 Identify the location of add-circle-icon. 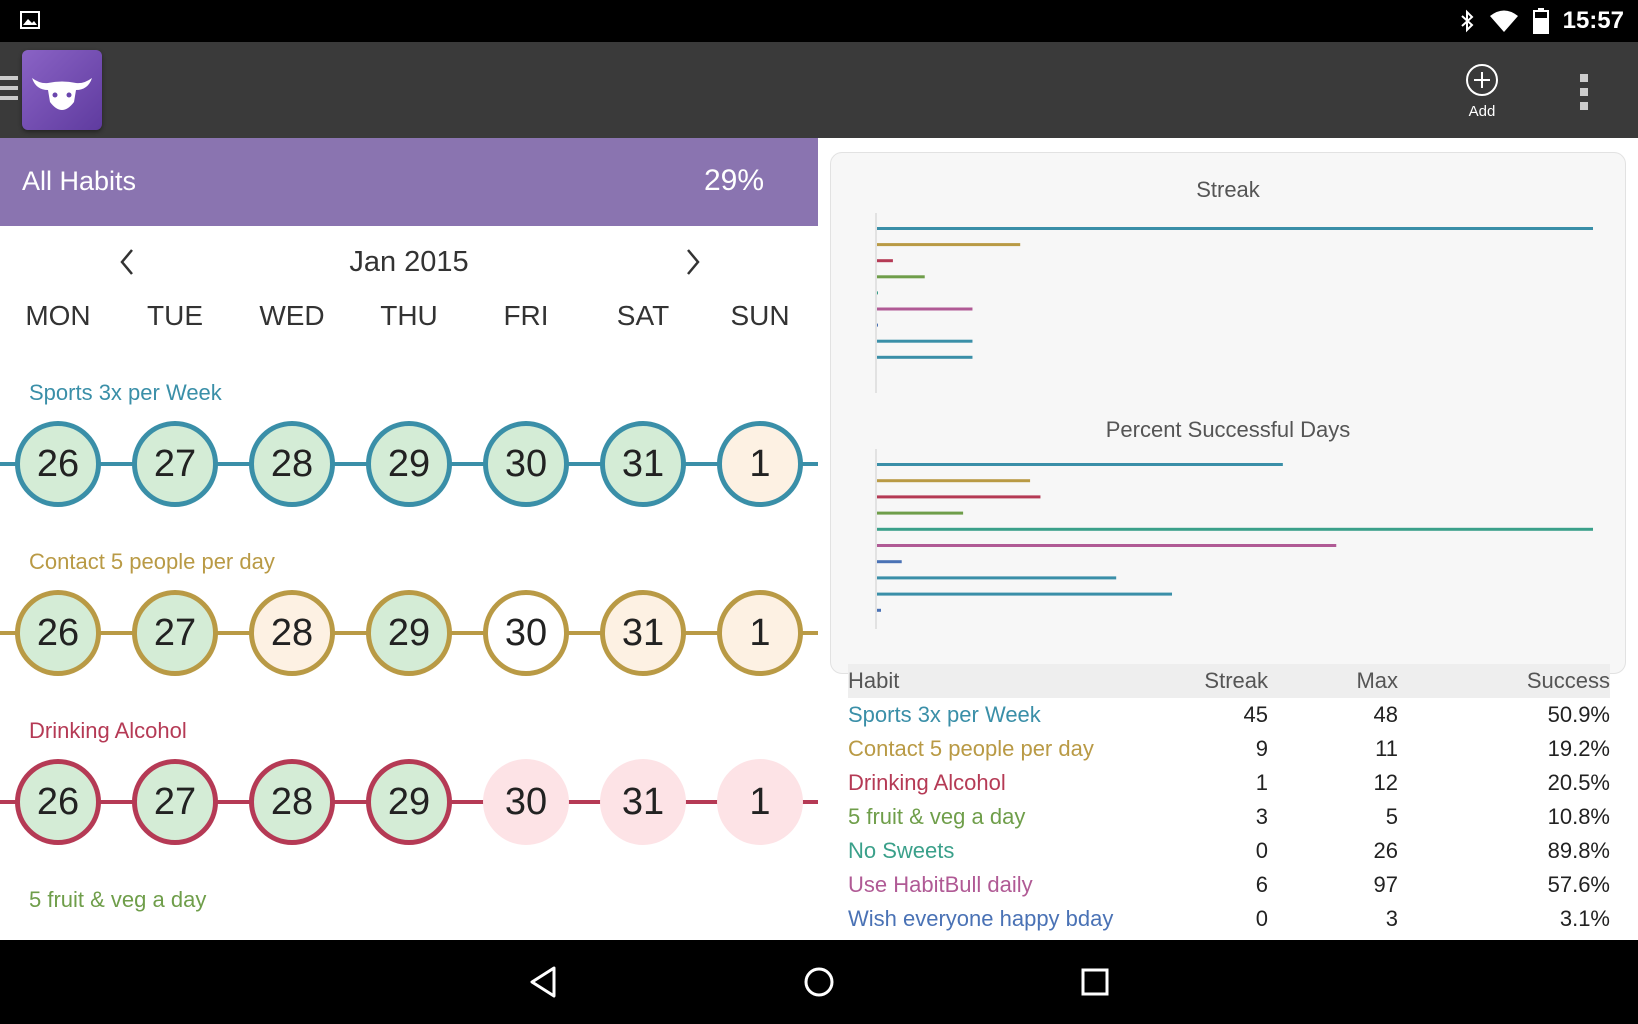
(1482, 80).